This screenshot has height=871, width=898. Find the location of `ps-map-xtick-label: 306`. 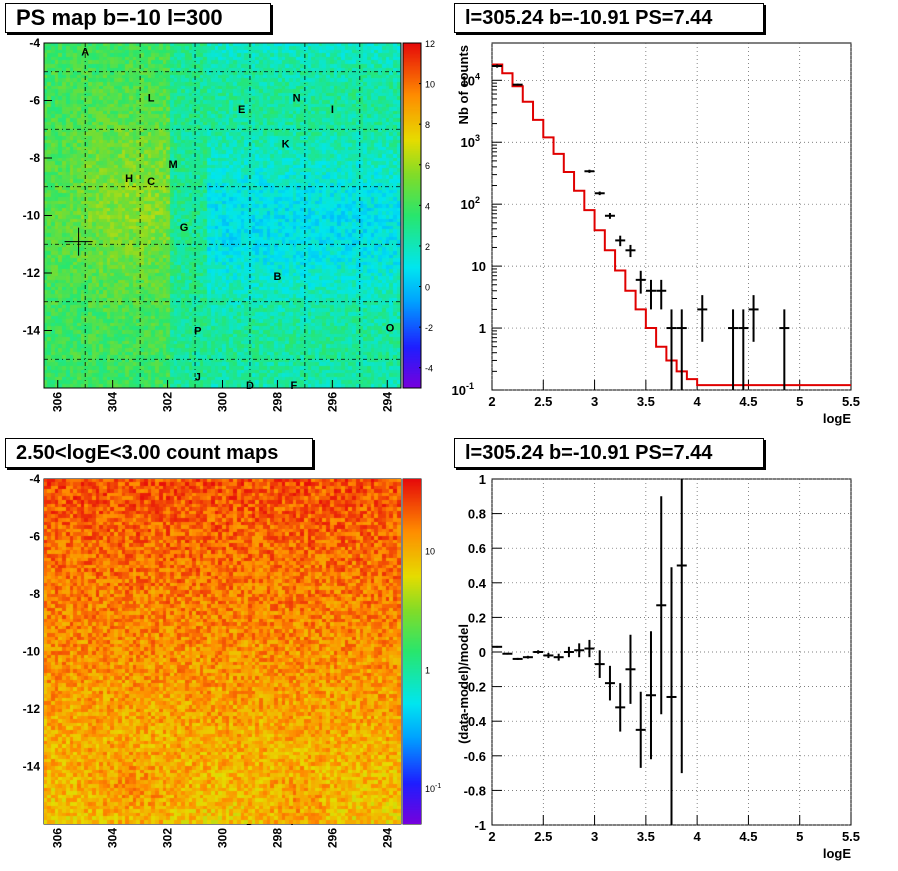

ps-map-xtick-label: 306 is located at coordinates (58, 402).